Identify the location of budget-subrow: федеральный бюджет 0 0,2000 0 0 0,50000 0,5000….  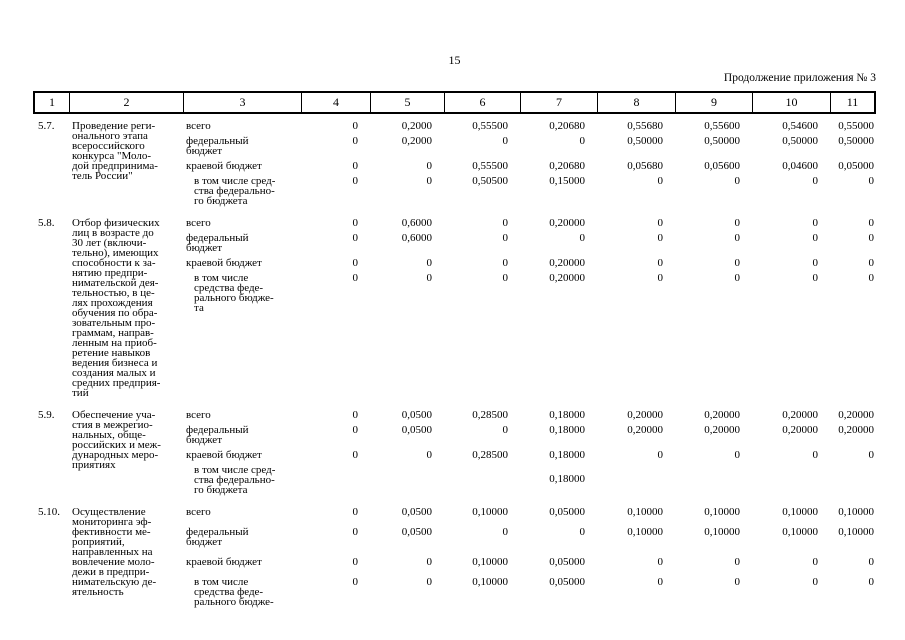
(528, 146).